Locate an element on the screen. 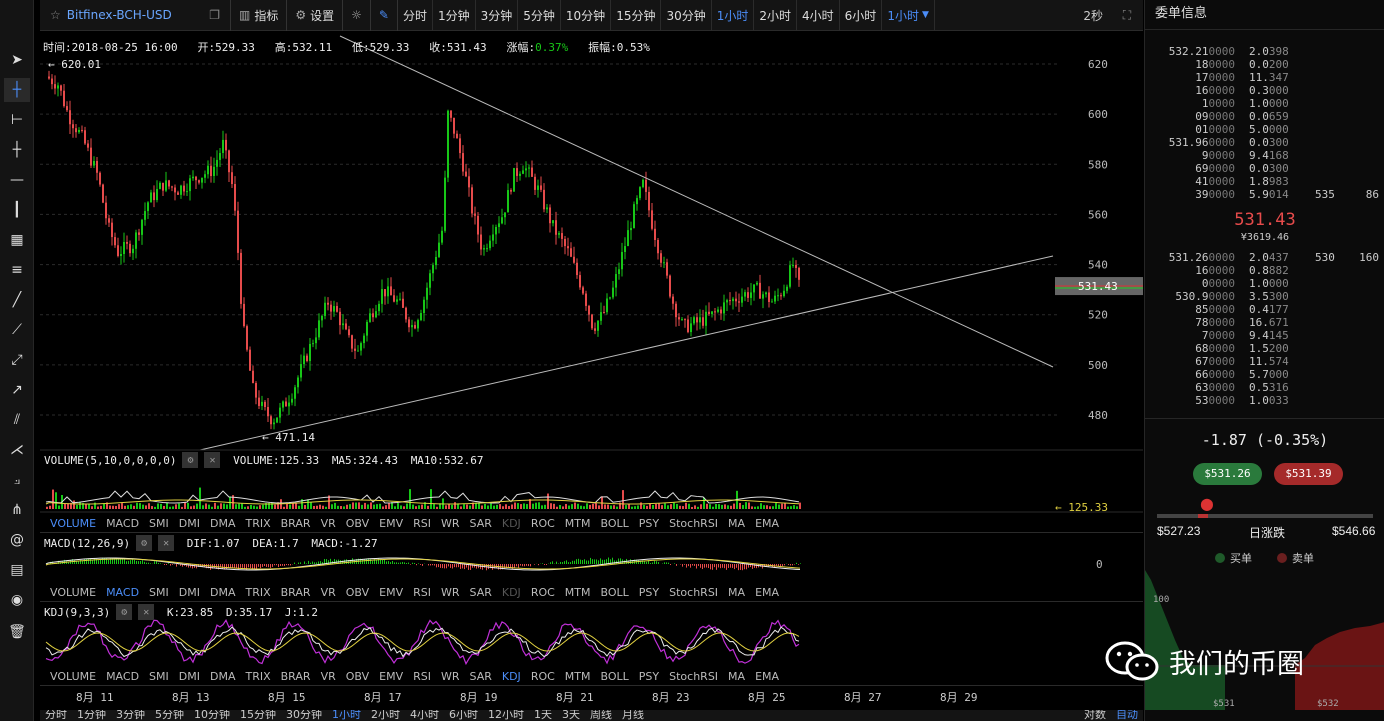 This screenshot has width=1384, height=721. vertical-line-icon: ┃ is located at coordinates (17, 210).